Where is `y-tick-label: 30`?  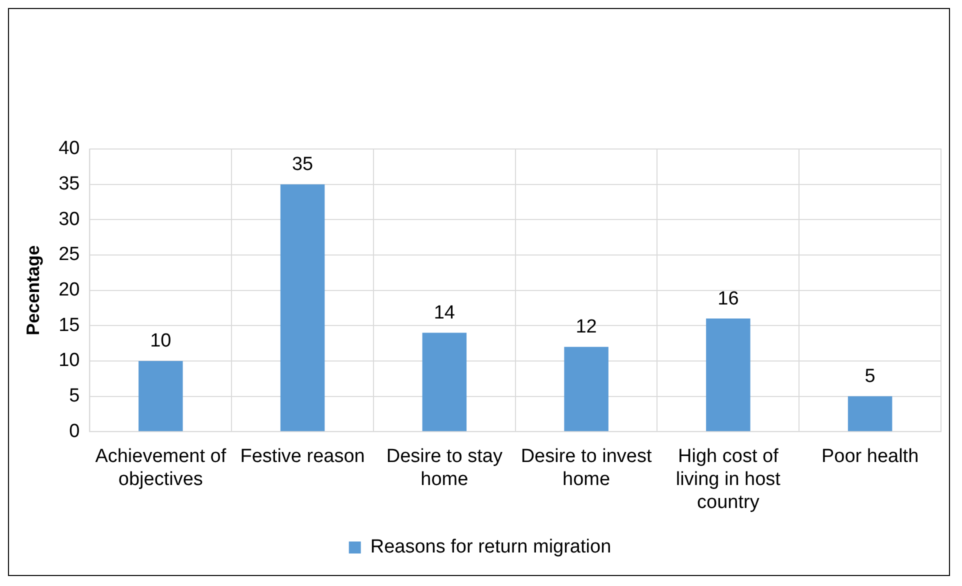 y-tick-label: 30 is located at coordinates (69, 219).